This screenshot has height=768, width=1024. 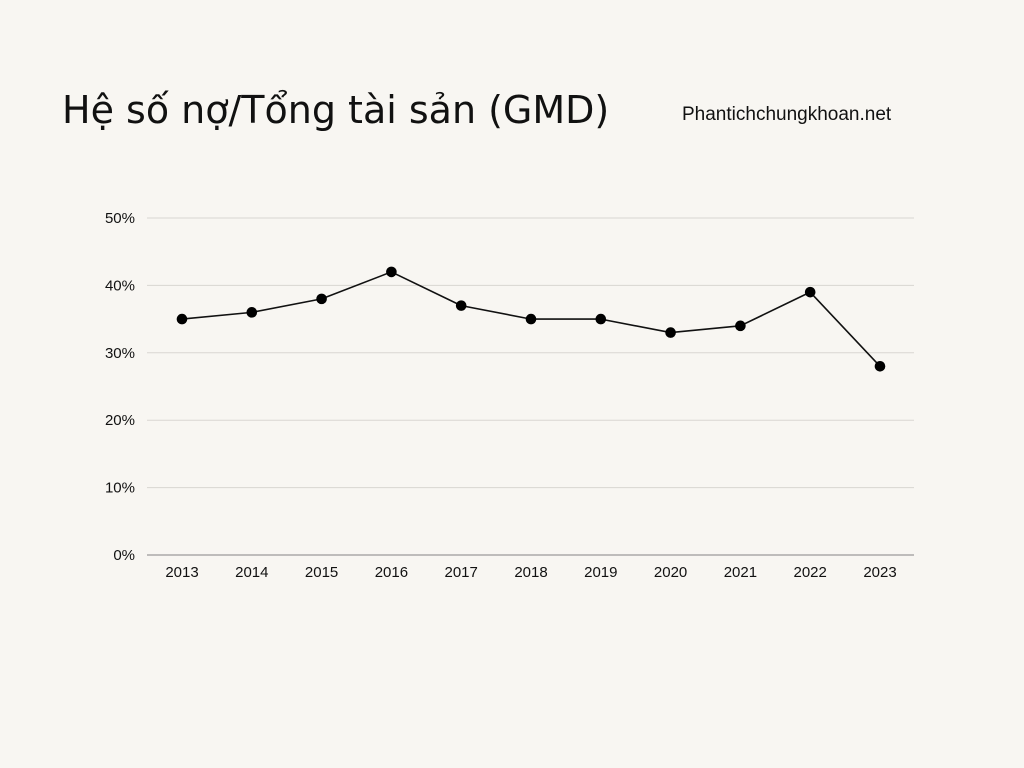 I want to click on x-tick-label: 2017, so click(x=461, y=572).